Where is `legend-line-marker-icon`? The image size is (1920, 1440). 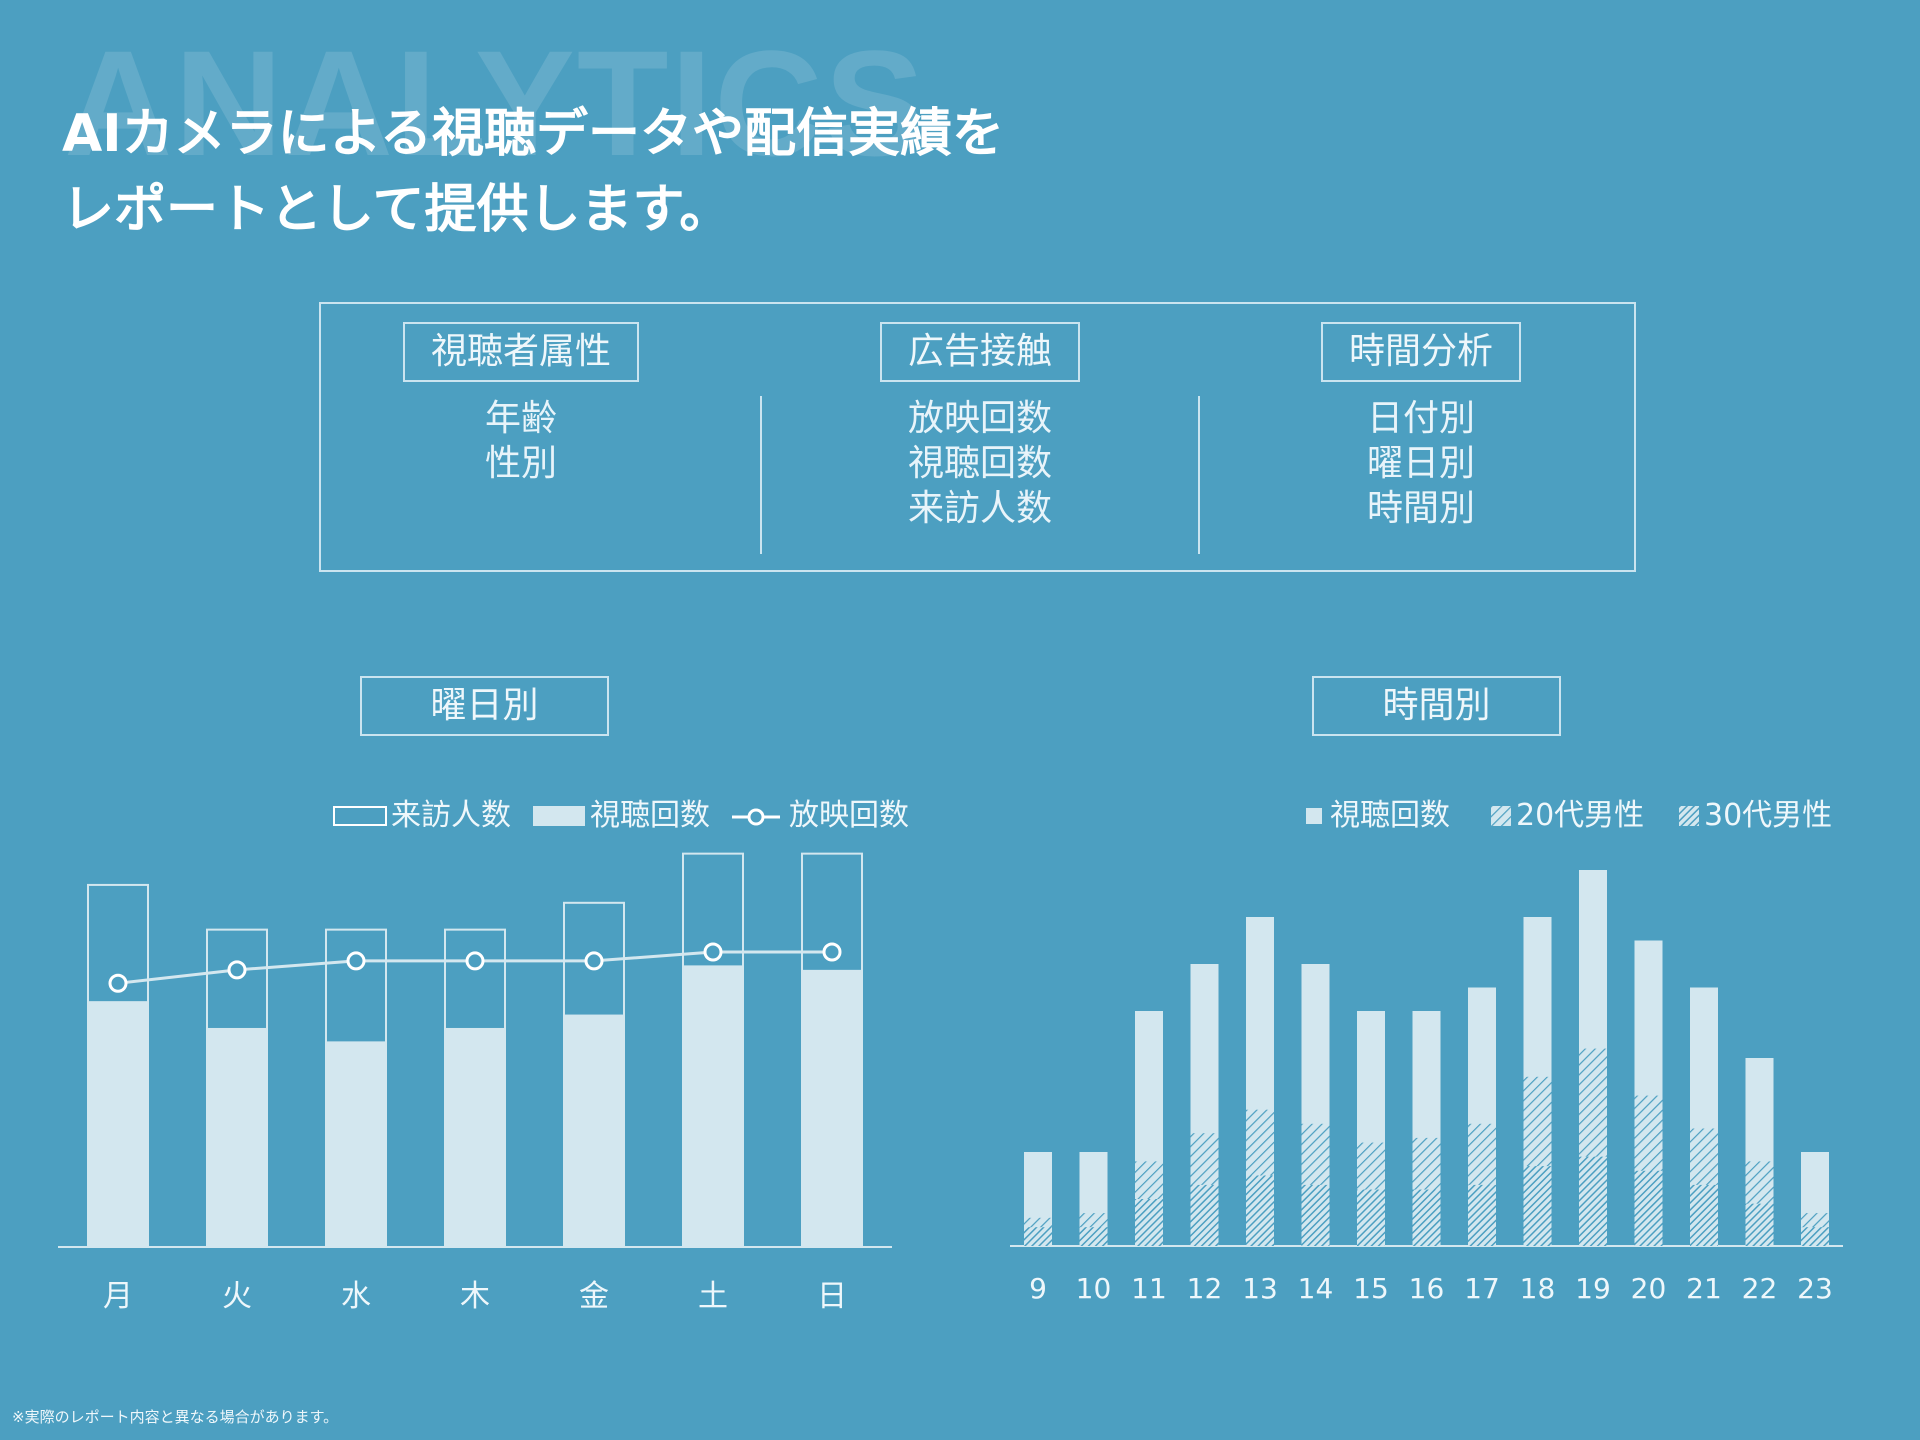
legend-line-marker-icon is located at coordinates (756, 817).